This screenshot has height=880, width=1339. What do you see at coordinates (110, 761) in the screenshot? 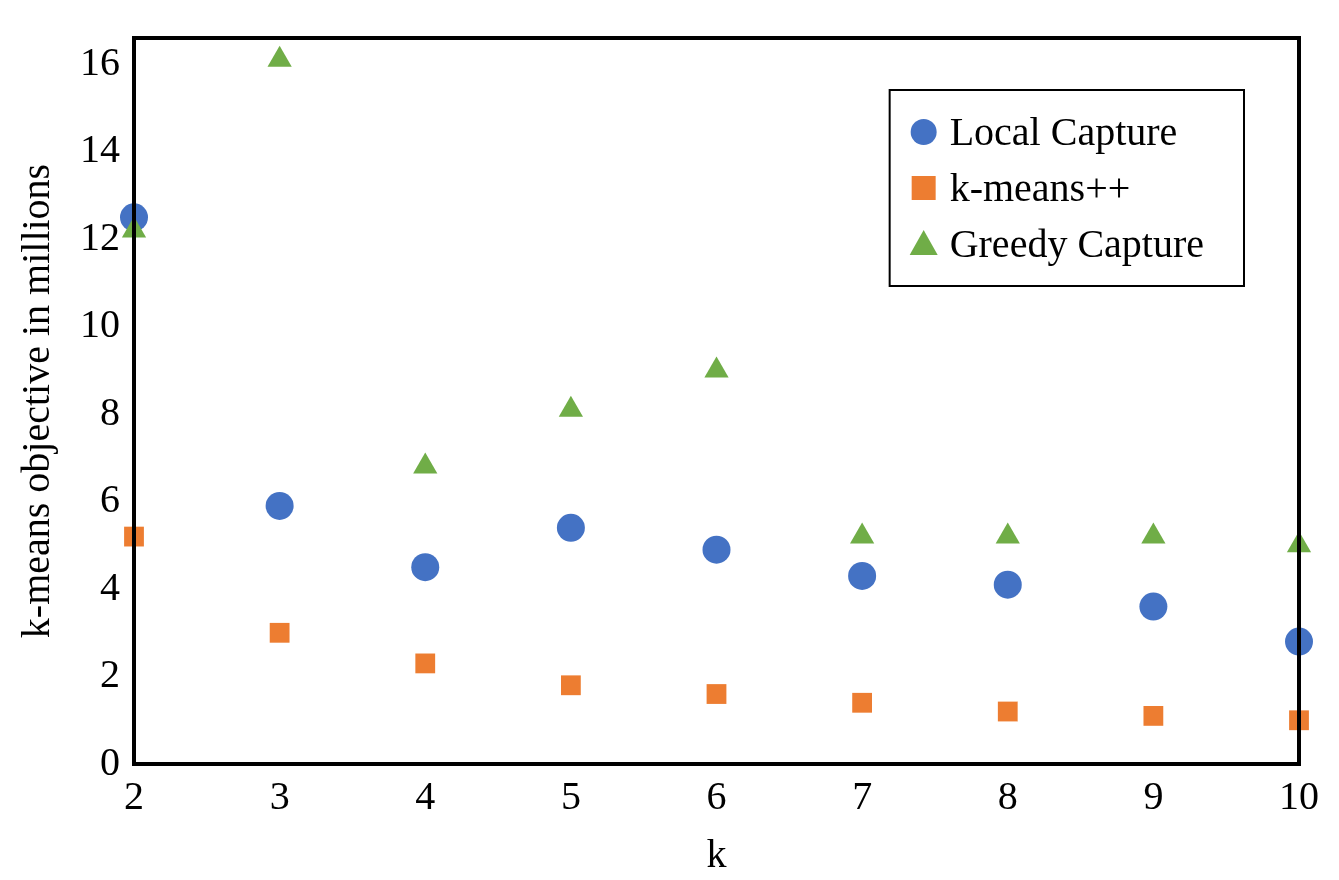
I see `y-tick-label: 0` at bounding box center [110, 761].